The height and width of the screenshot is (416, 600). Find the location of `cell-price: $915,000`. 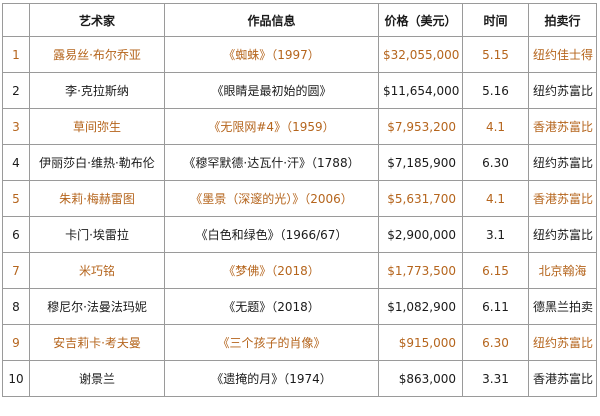

cell-price: $915,000 is located at coordinates (420, 342).